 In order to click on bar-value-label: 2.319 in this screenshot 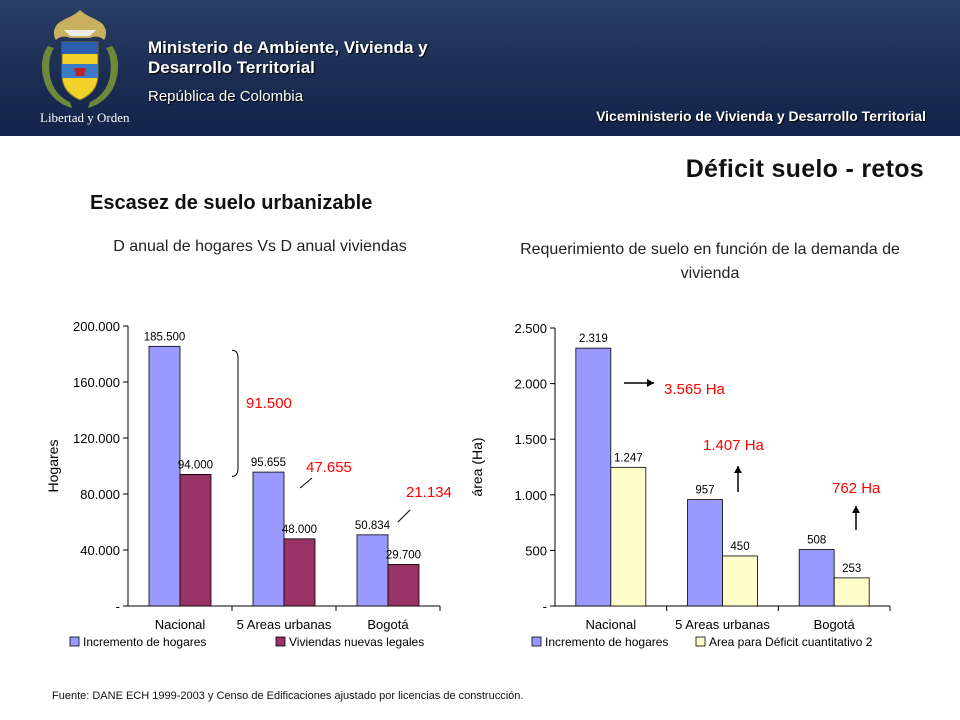, I will do `click(593, 339)`.